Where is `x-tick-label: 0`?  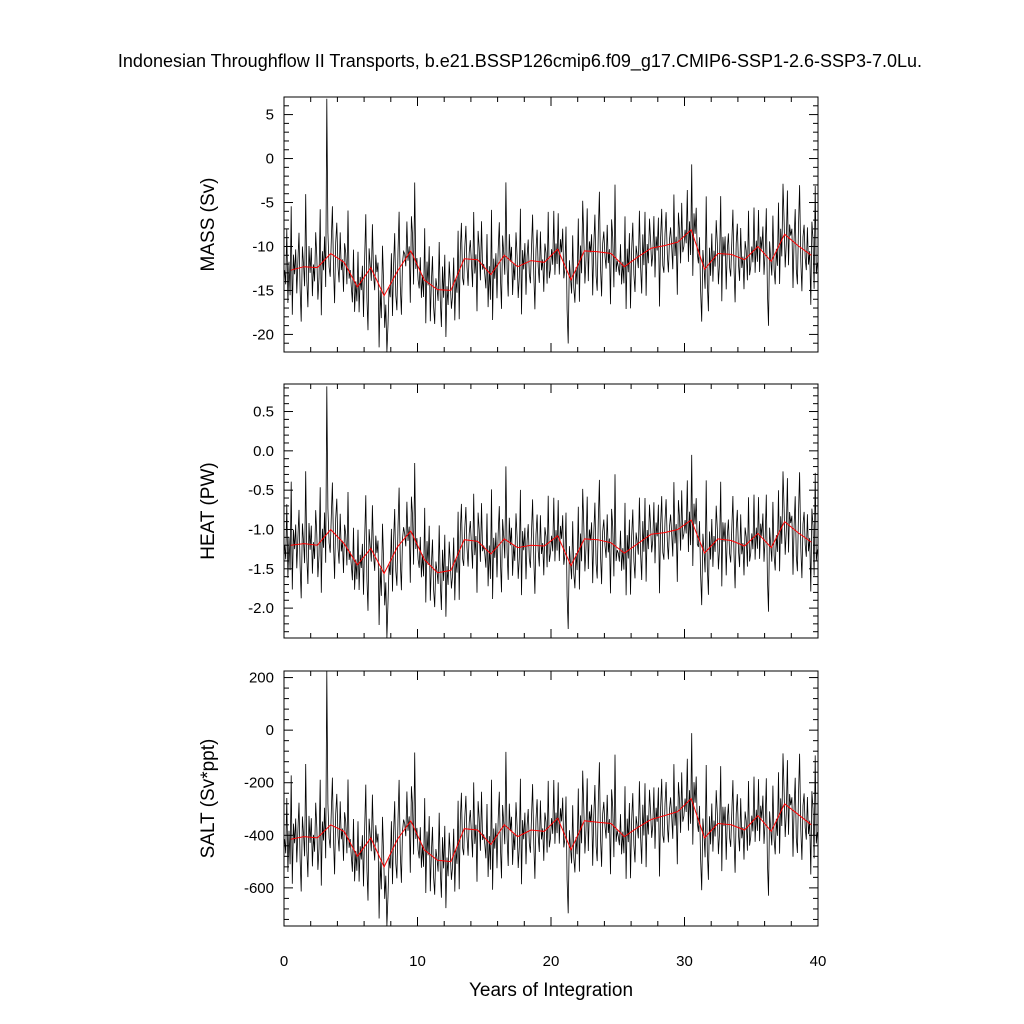 x-tick-label: 0 is located at coordinates (284, 961).